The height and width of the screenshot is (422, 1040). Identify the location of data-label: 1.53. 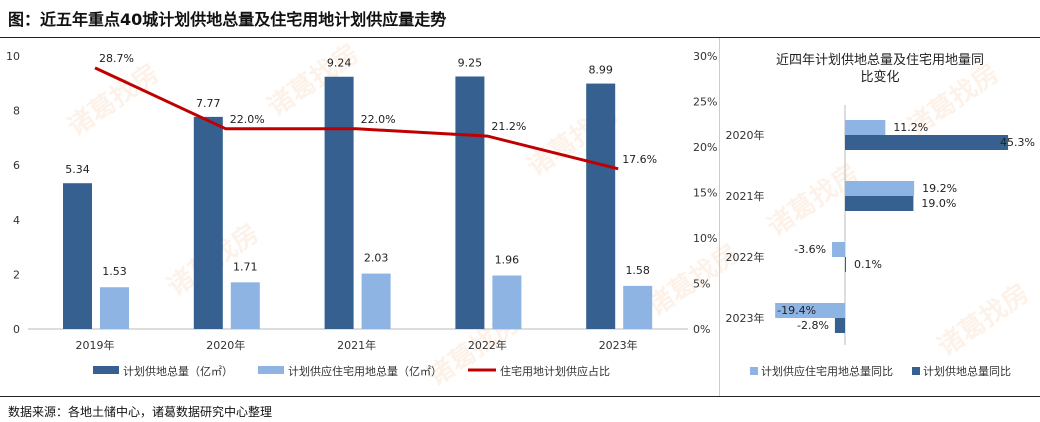
(114, 271).